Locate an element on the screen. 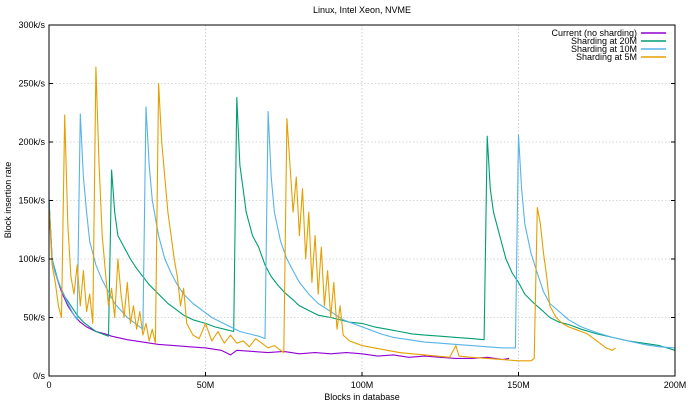 The width and height of the screenshot is (690, 404). y-tick-label: 50k/s is located at coordinates (34, 318).